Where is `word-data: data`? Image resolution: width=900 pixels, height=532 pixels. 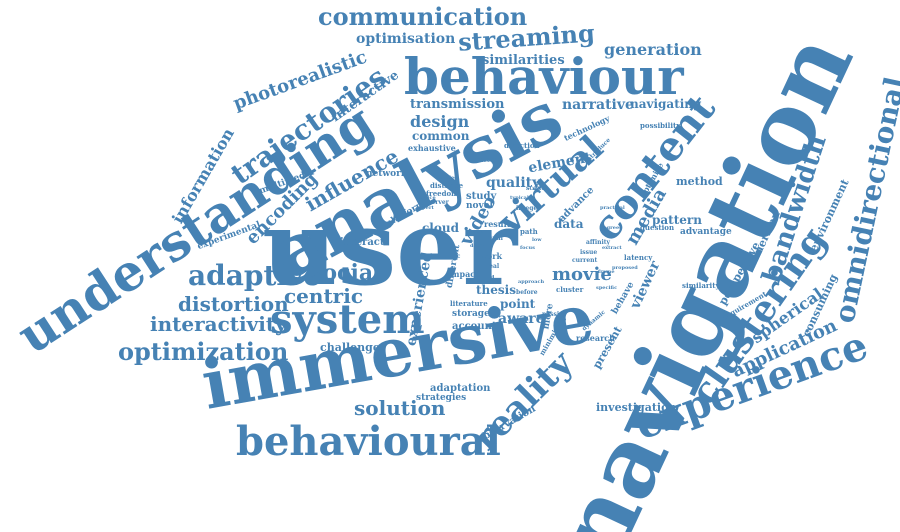
word-data: data is located at coordinates (569, 224).